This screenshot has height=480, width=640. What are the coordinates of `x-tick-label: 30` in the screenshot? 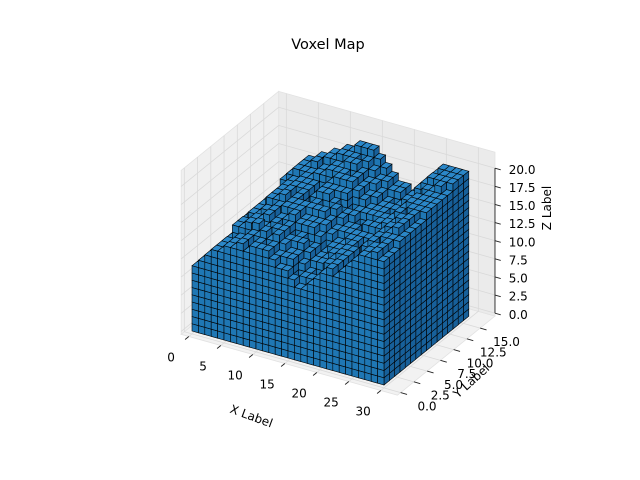 It's located at (362, 411).